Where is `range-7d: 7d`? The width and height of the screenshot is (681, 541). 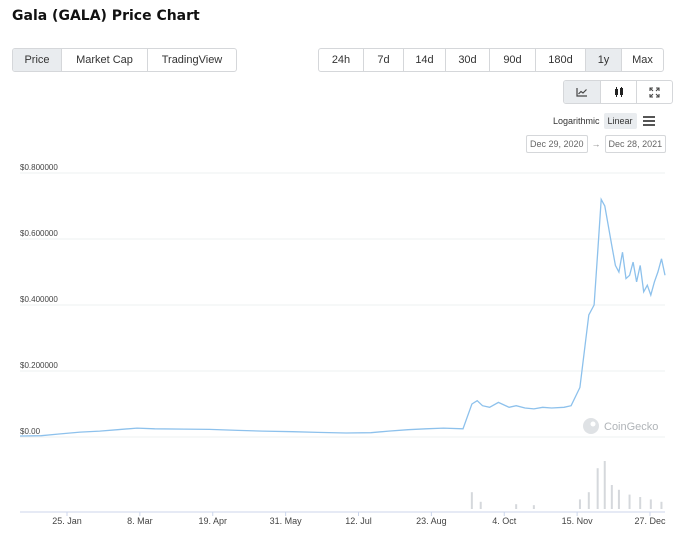
range-7d: 7d is located at coordinates (383, 60).